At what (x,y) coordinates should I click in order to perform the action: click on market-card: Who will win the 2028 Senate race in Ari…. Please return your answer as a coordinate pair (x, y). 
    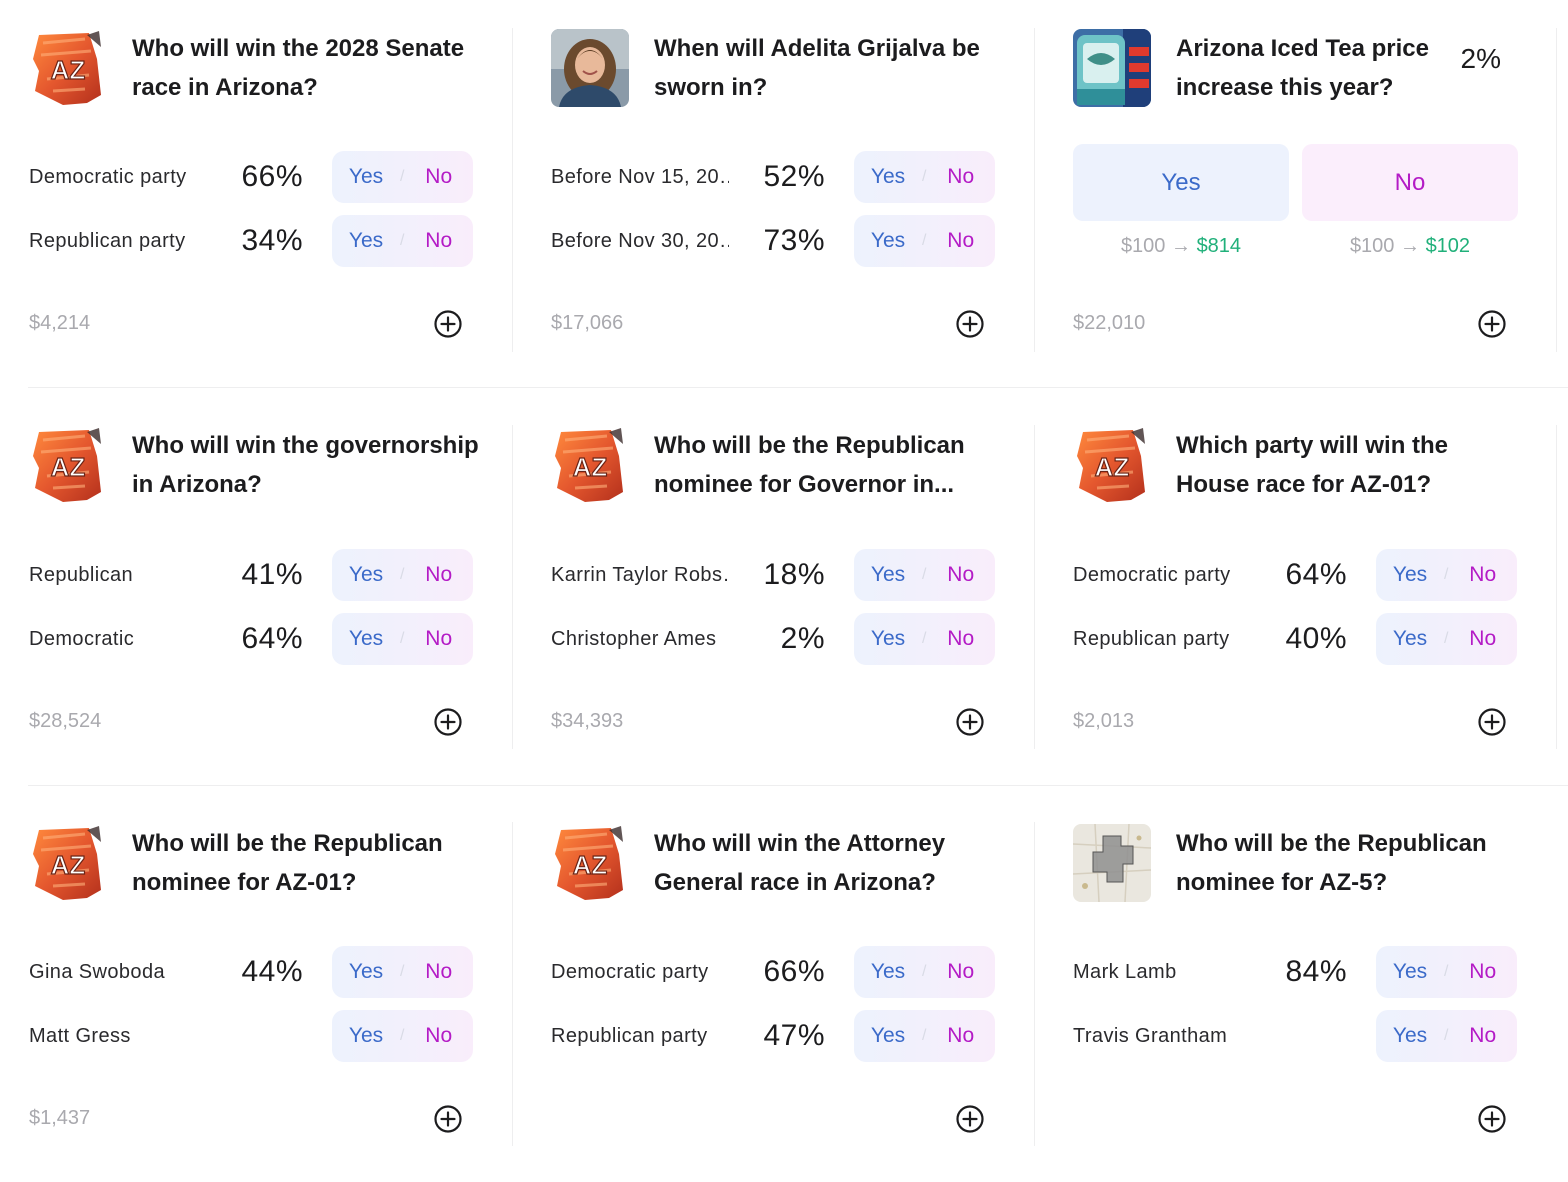
    Looking at the image, I should click on (251, 191).